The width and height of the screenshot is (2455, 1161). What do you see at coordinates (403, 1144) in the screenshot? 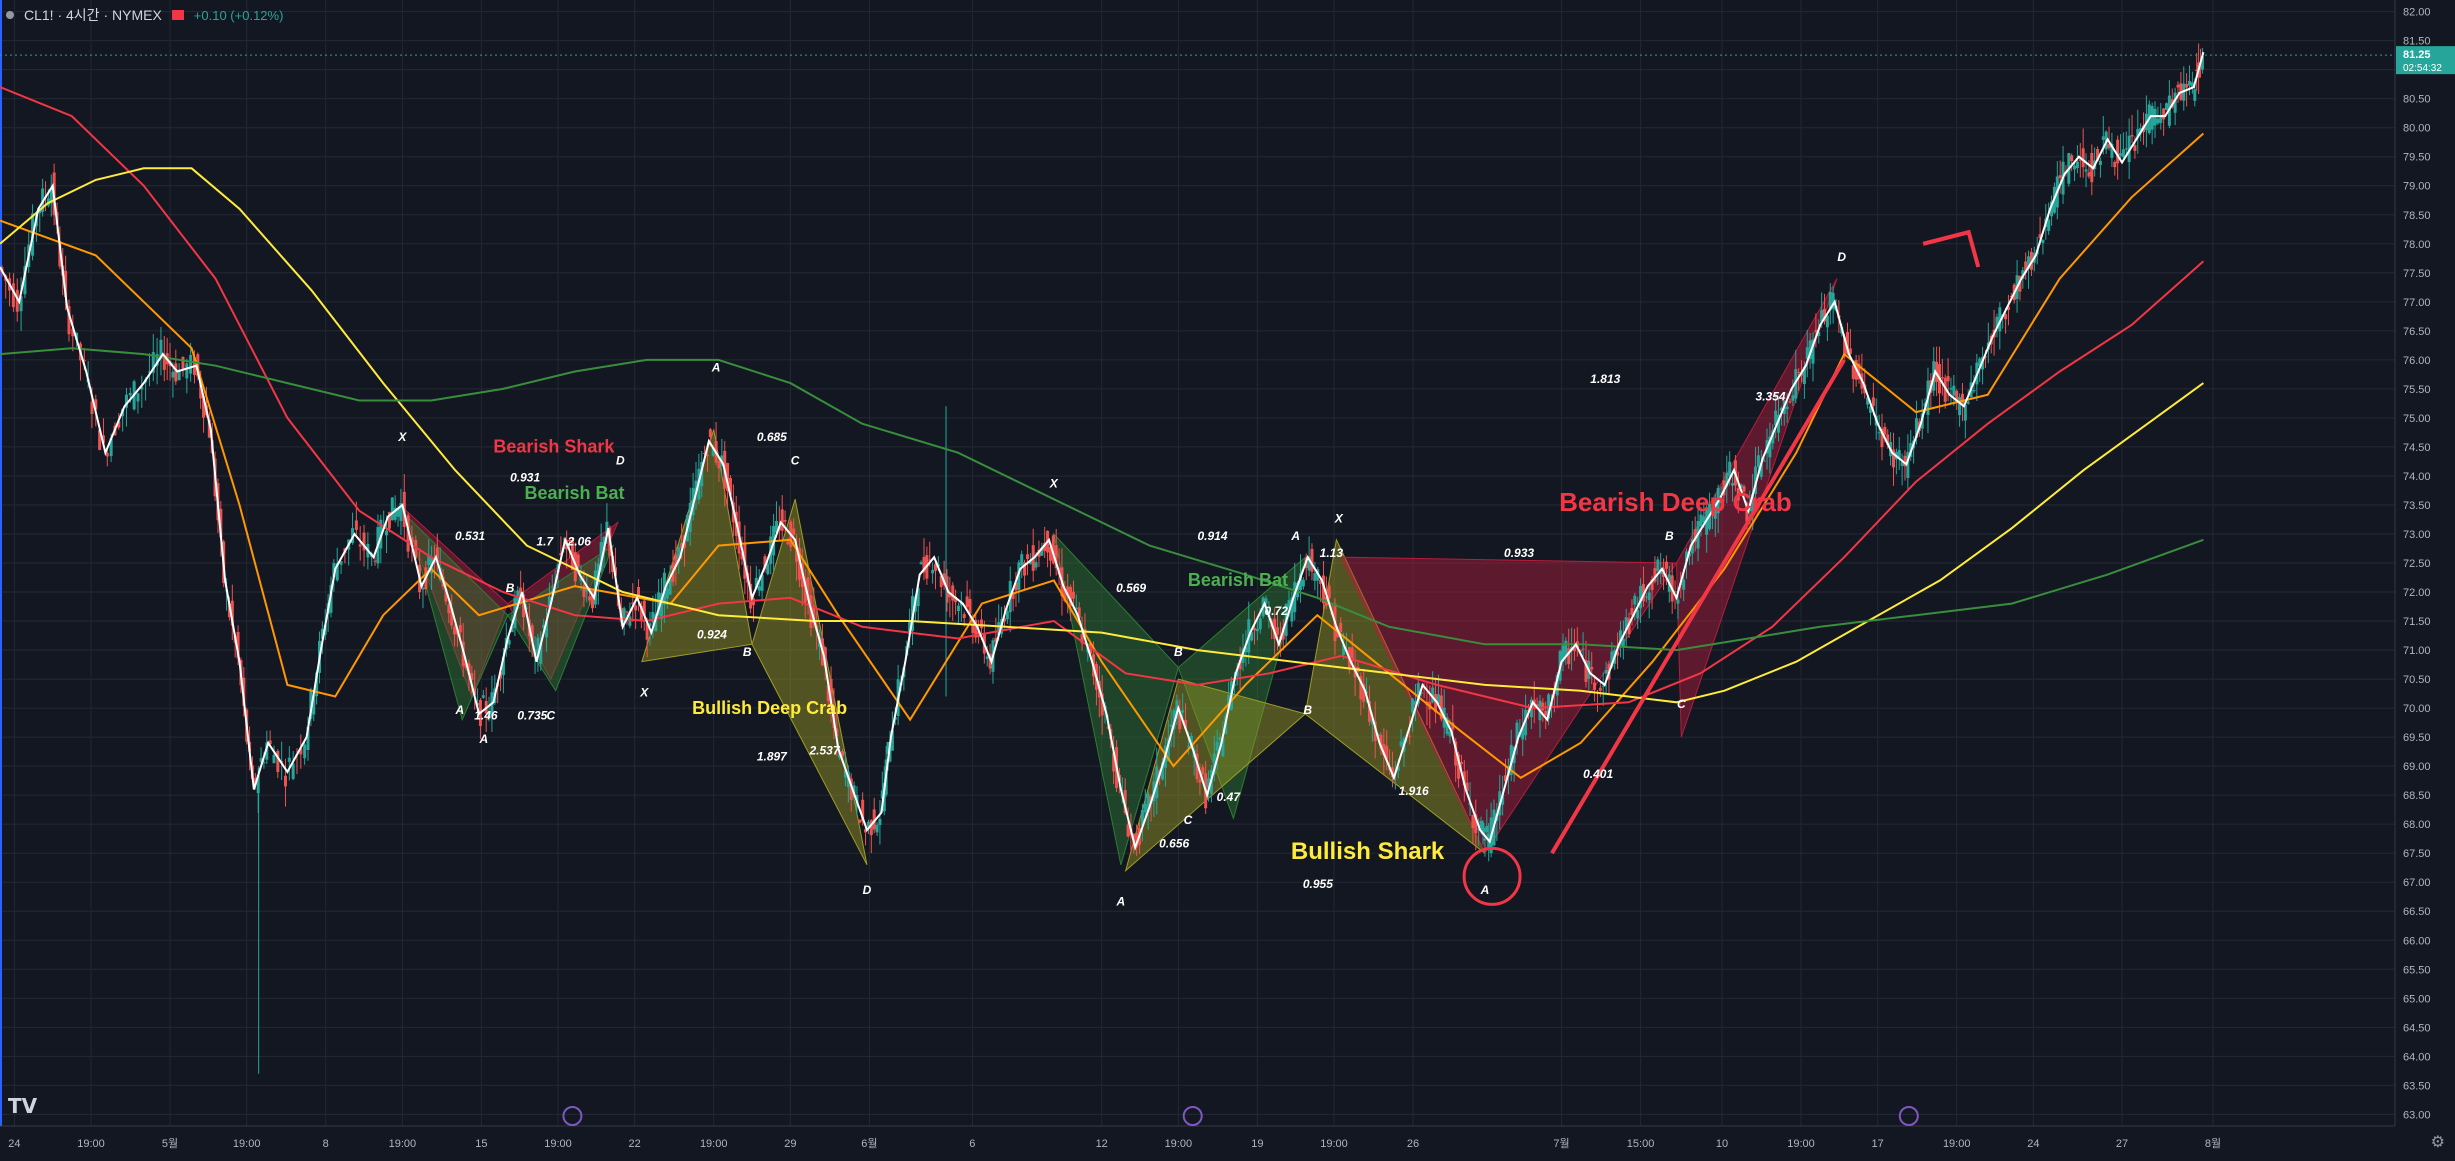
I see `x-tick-label: 19:00` at bounding box center [403, 1144].